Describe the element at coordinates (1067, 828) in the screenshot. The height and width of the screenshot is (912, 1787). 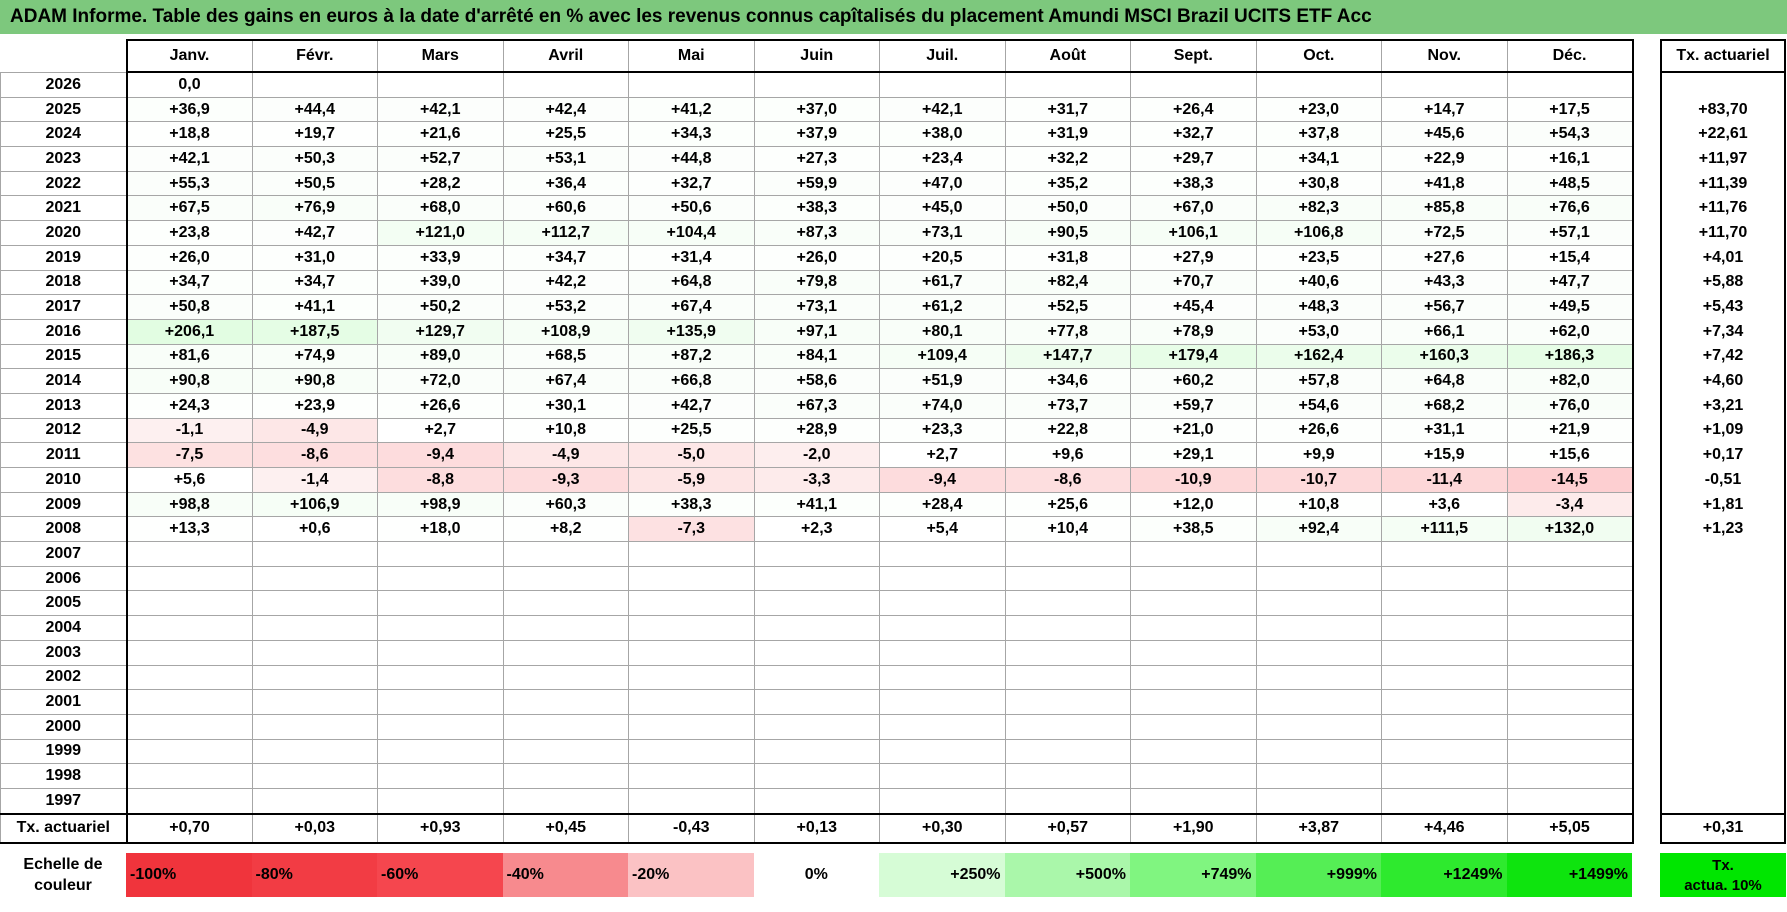
I see `footer-value: +0,57` at that location.